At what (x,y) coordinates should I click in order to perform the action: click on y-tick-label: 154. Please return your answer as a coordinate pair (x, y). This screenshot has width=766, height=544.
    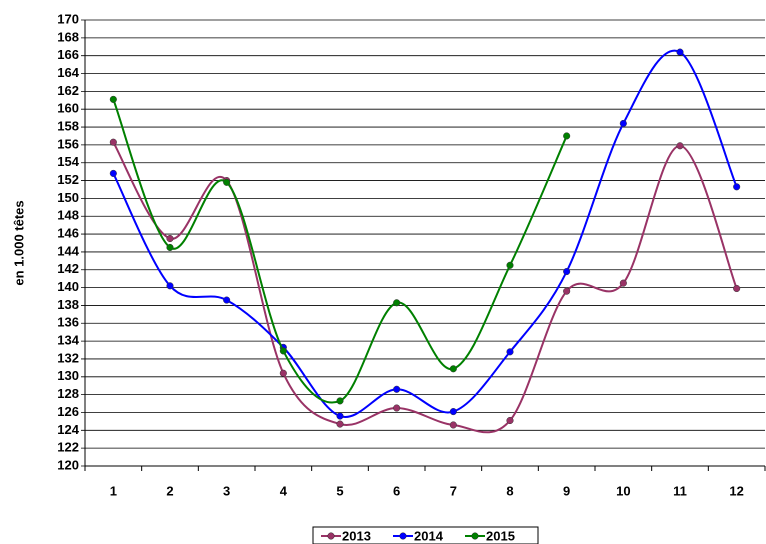
    Looking at the image, I should click on (68, 161).